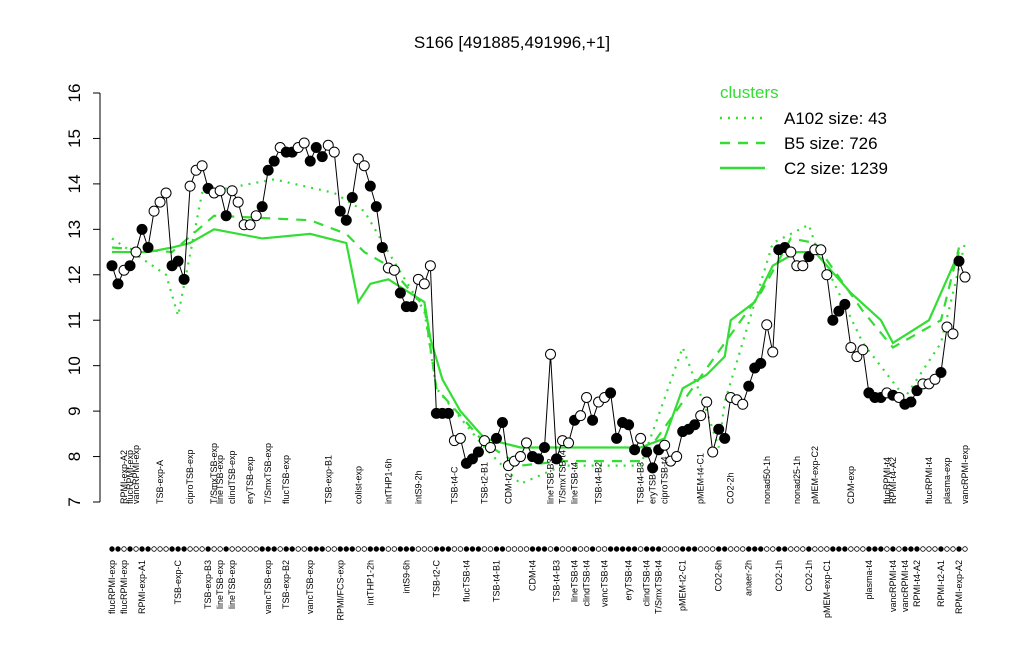 The width and height of the screenshot is (1024, 645). I want to click on top-label: flucTSB-exp, so click(286, 479).